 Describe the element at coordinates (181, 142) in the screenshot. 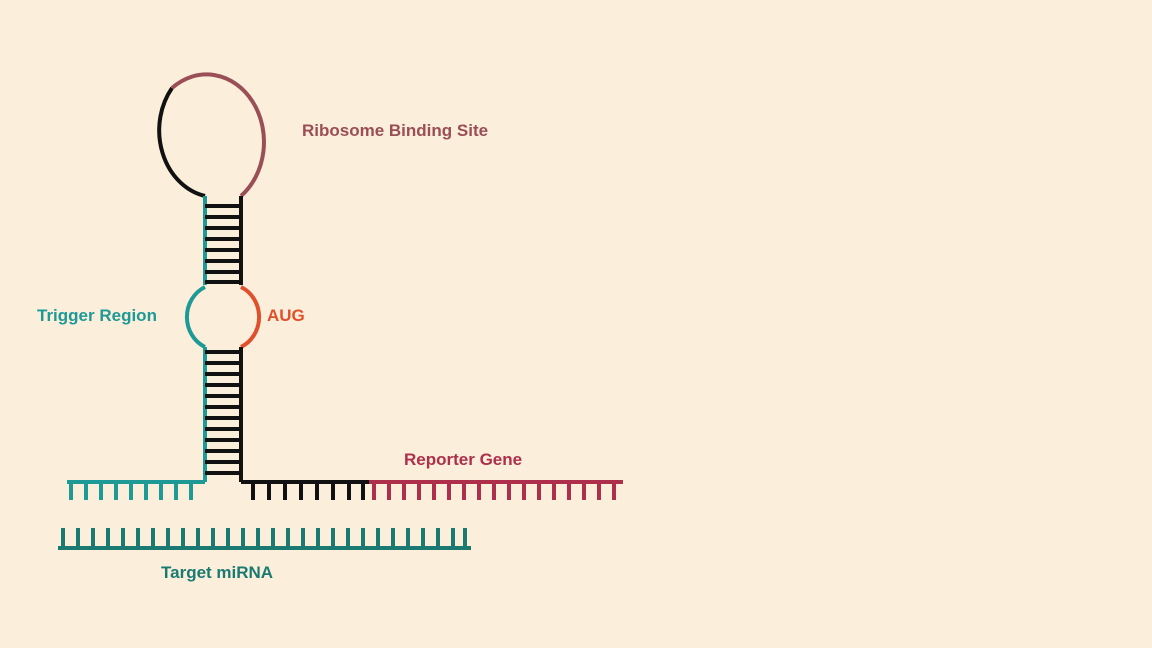

I see `rbs-loop-black-arc` at that location.